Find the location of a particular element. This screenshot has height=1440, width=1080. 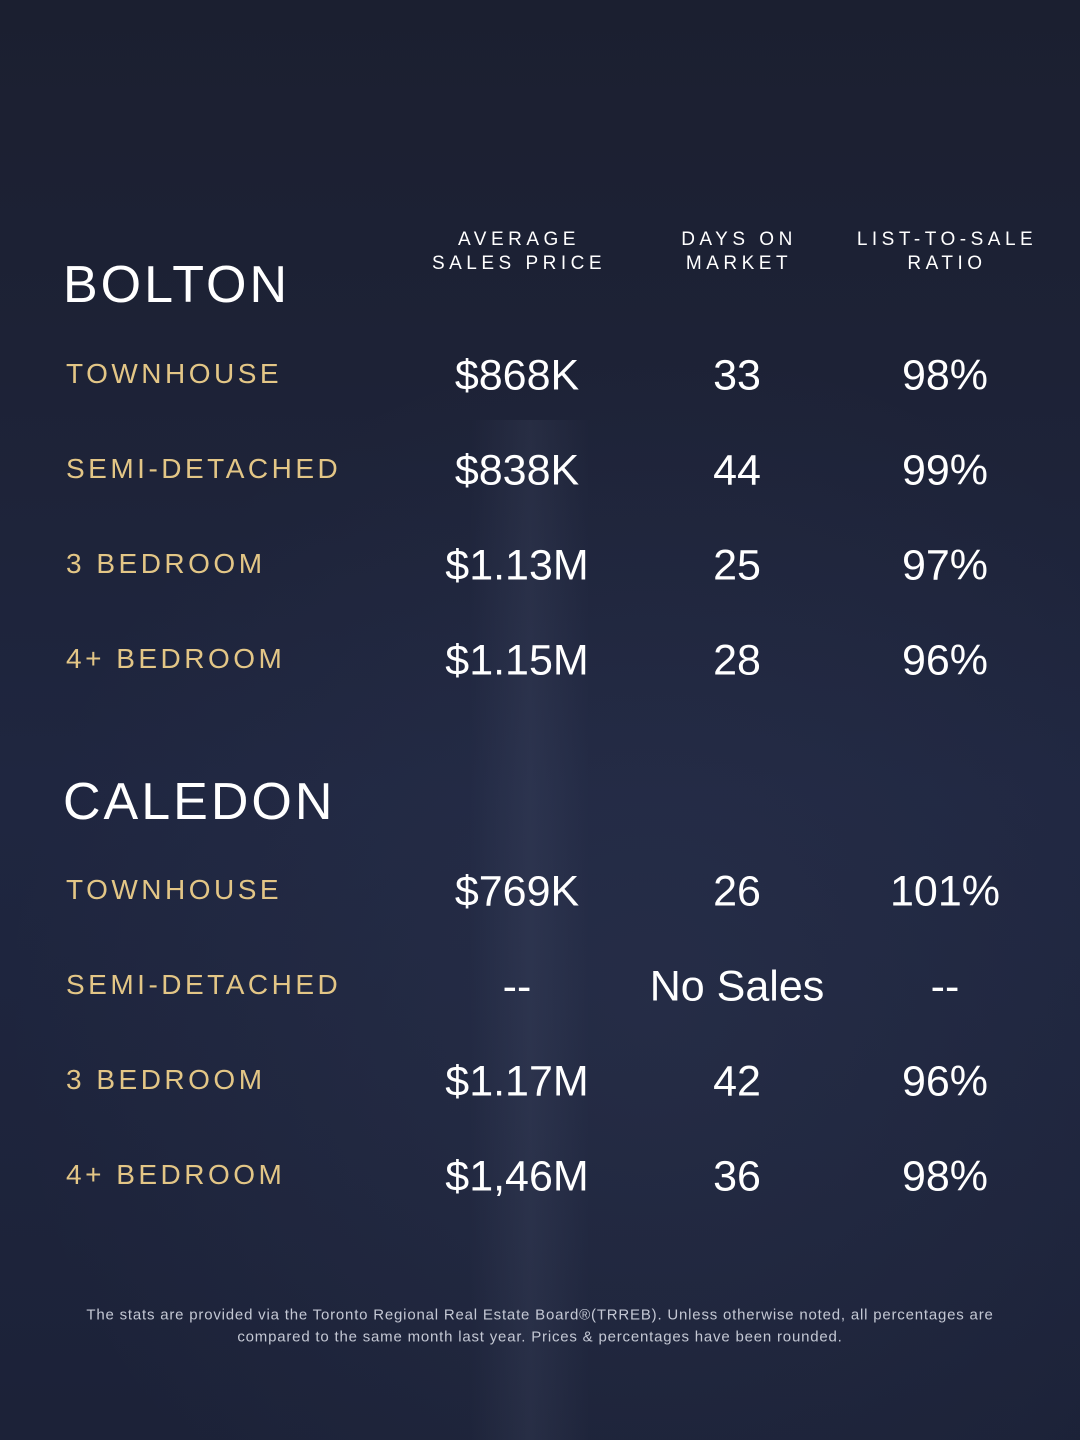

cell-value: $868K is located at coordinates (517, 375).